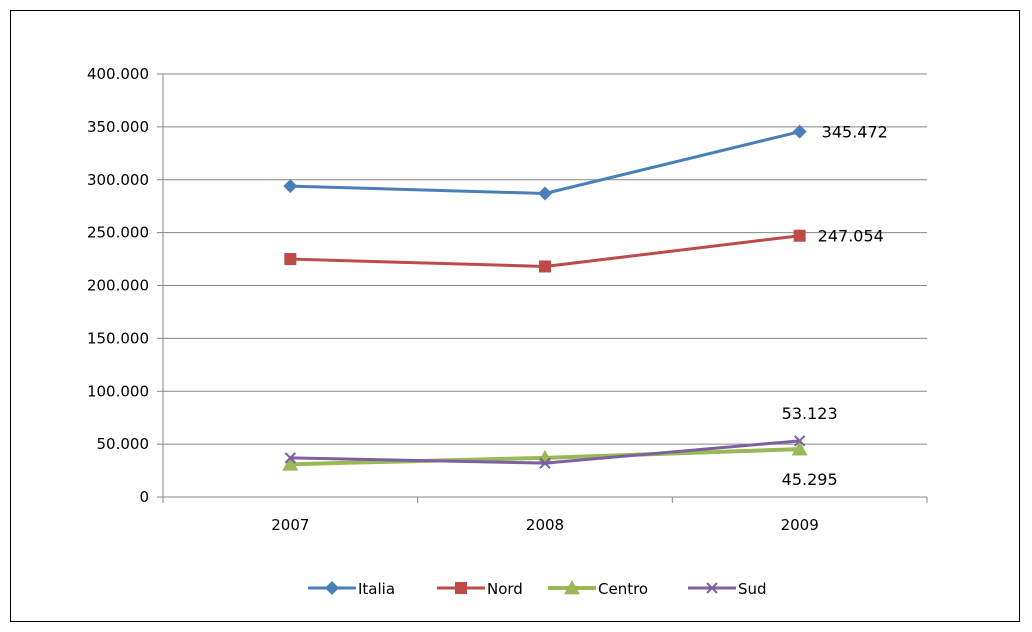  I want to click on y-tick-label: 300.000, so click(118, 180).